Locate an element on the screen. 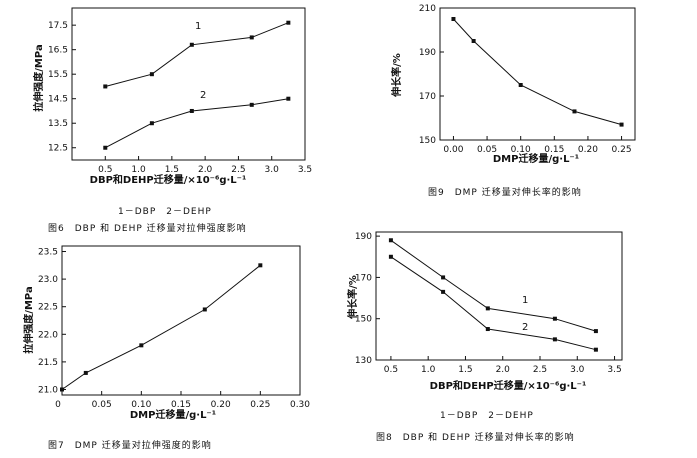 The height and width of the screenshot is (458, 697). fig7-x-tick-label: 0.30 is located at coordinates (300, 405).